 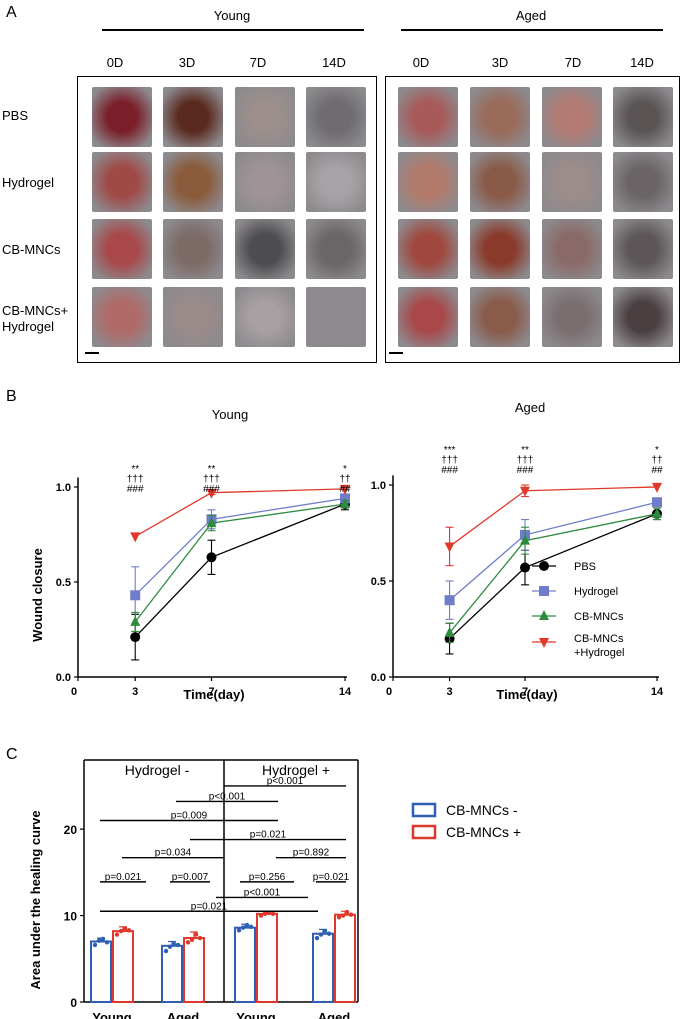 What do you see at coordinates (525, 450) in the screenshot?
I see `aged-sig-1-0: **` at bounding box center [525, 450].